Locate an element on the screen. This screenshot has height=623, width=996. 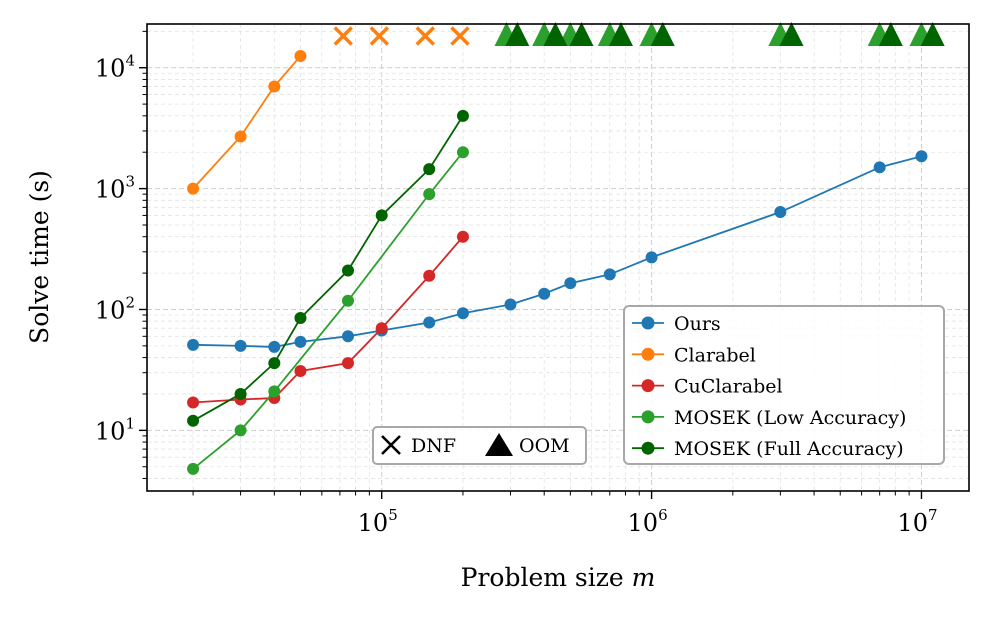
y-tick-label: 10⁴ is located at coordinates (115, 67).